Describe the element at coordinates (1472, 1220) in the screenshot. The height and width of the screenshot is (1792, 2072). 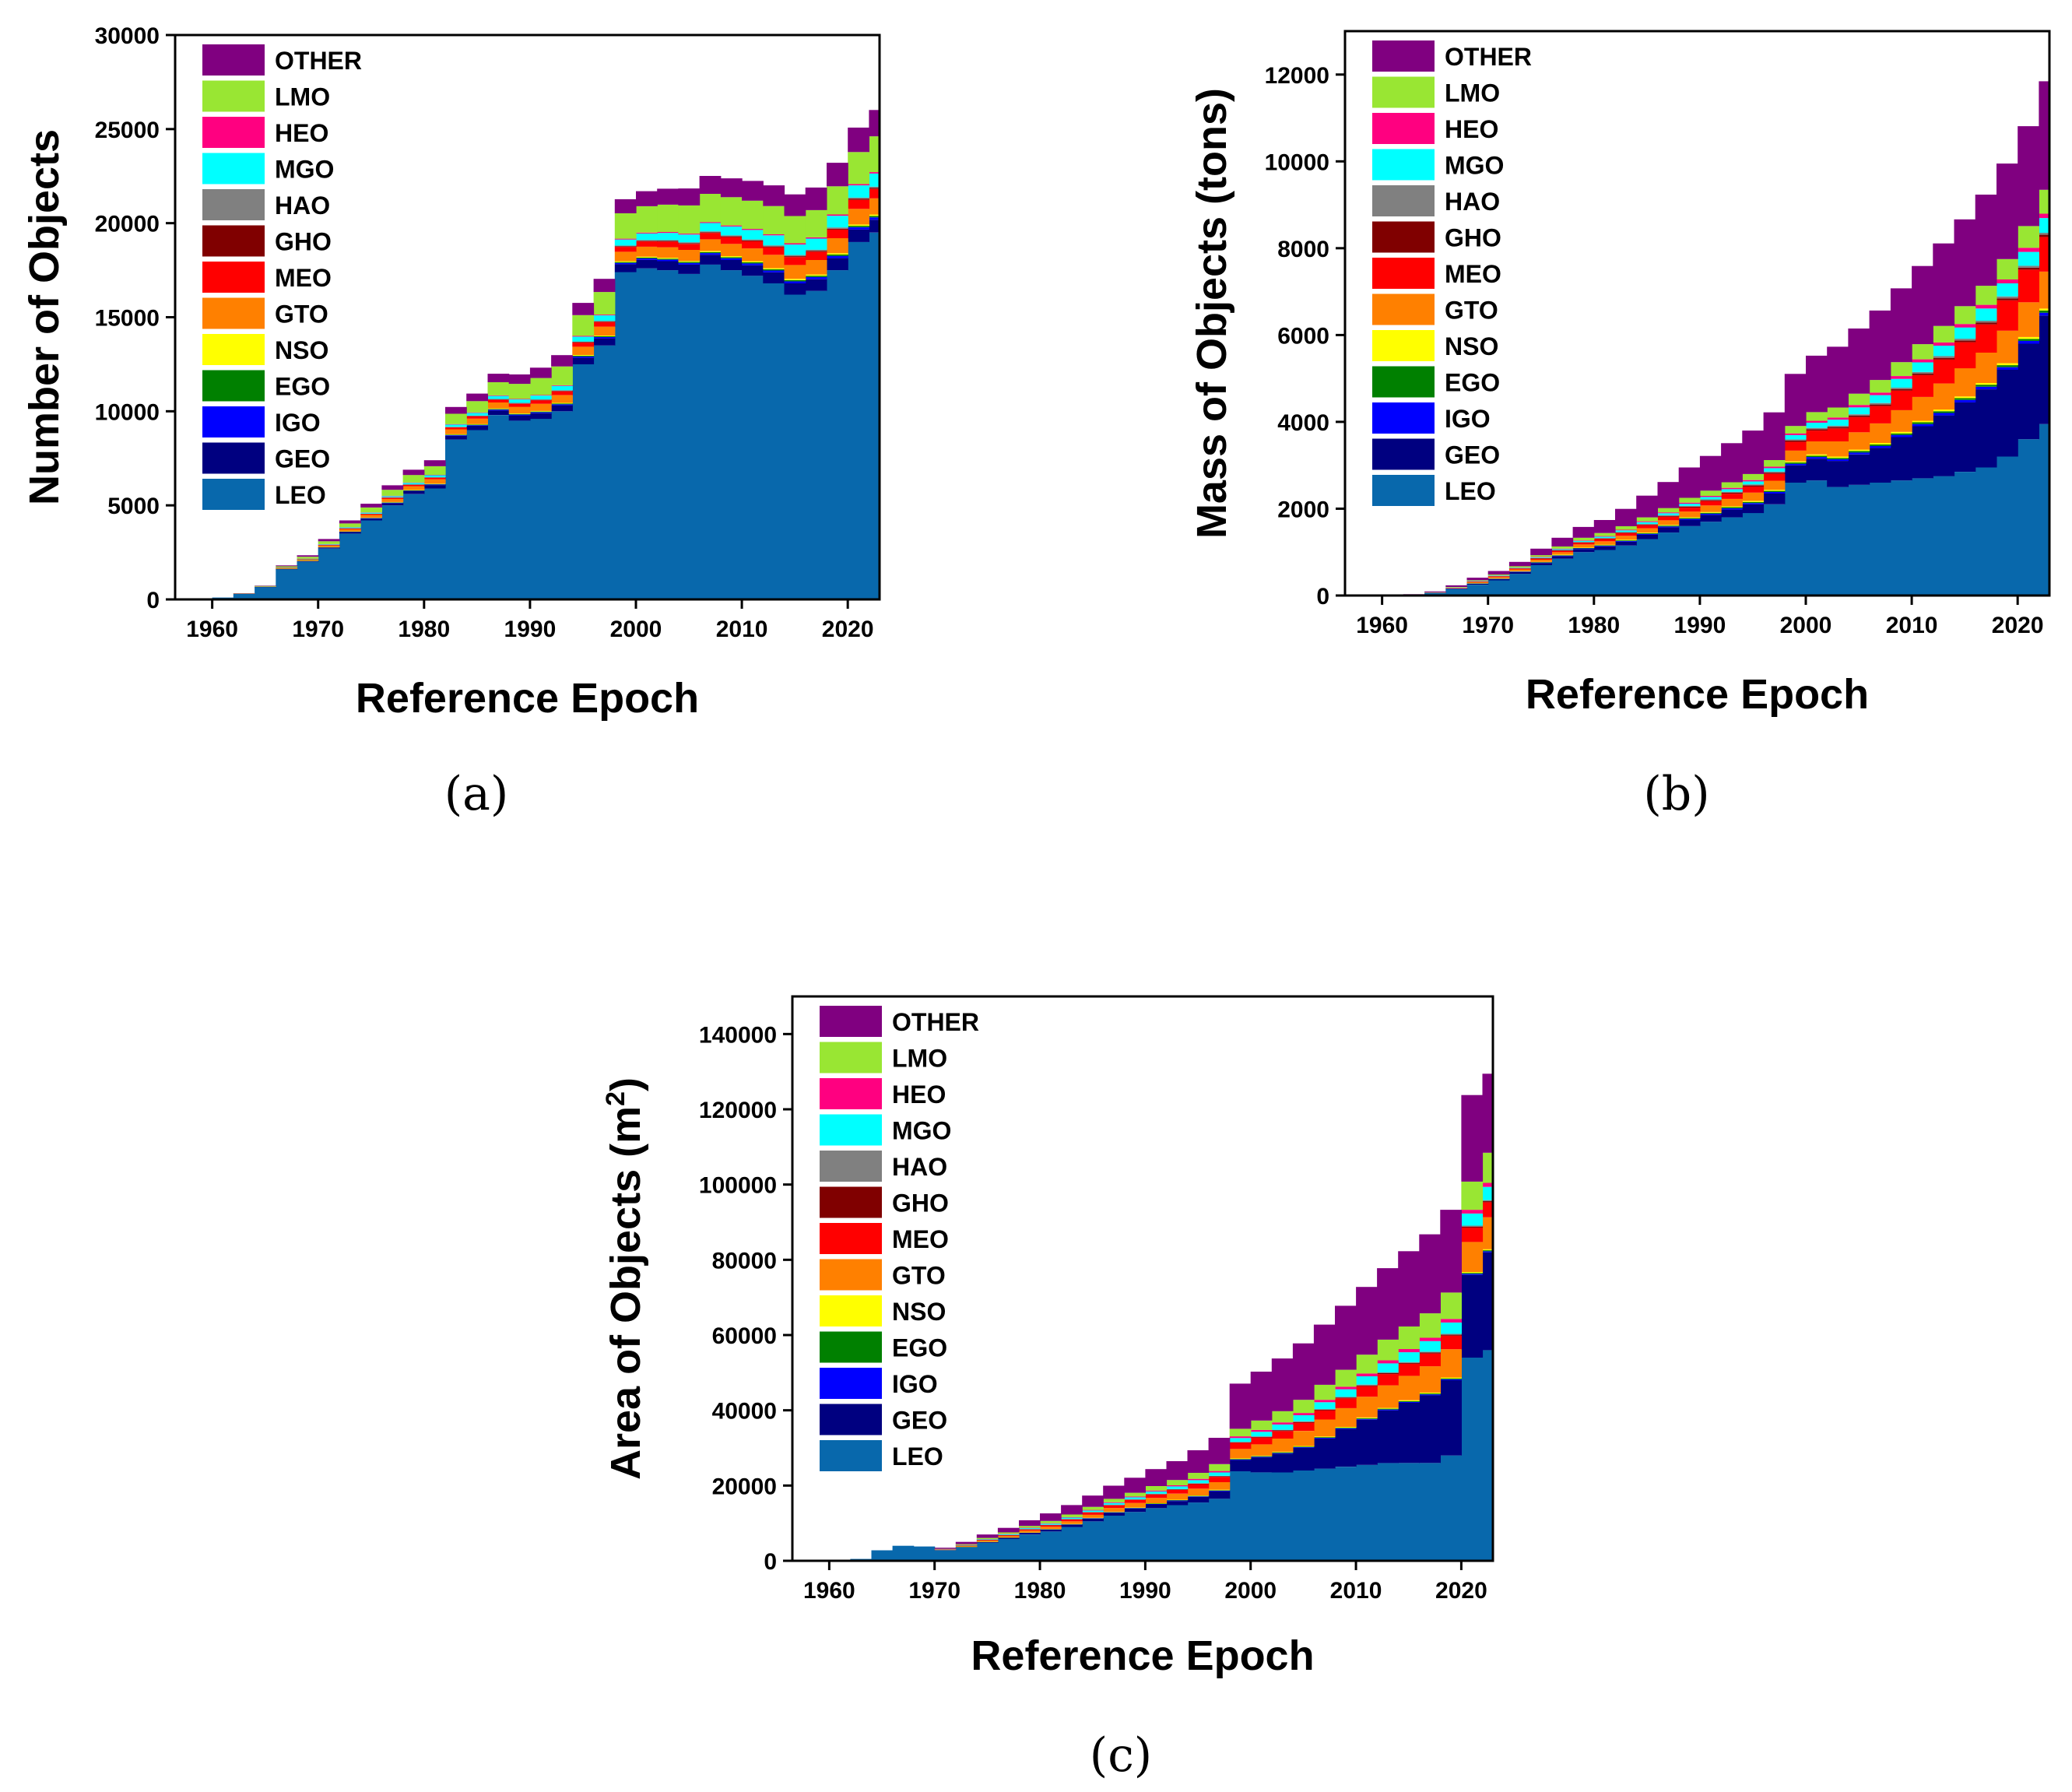
I see `bar-mgo-2020` at that location.